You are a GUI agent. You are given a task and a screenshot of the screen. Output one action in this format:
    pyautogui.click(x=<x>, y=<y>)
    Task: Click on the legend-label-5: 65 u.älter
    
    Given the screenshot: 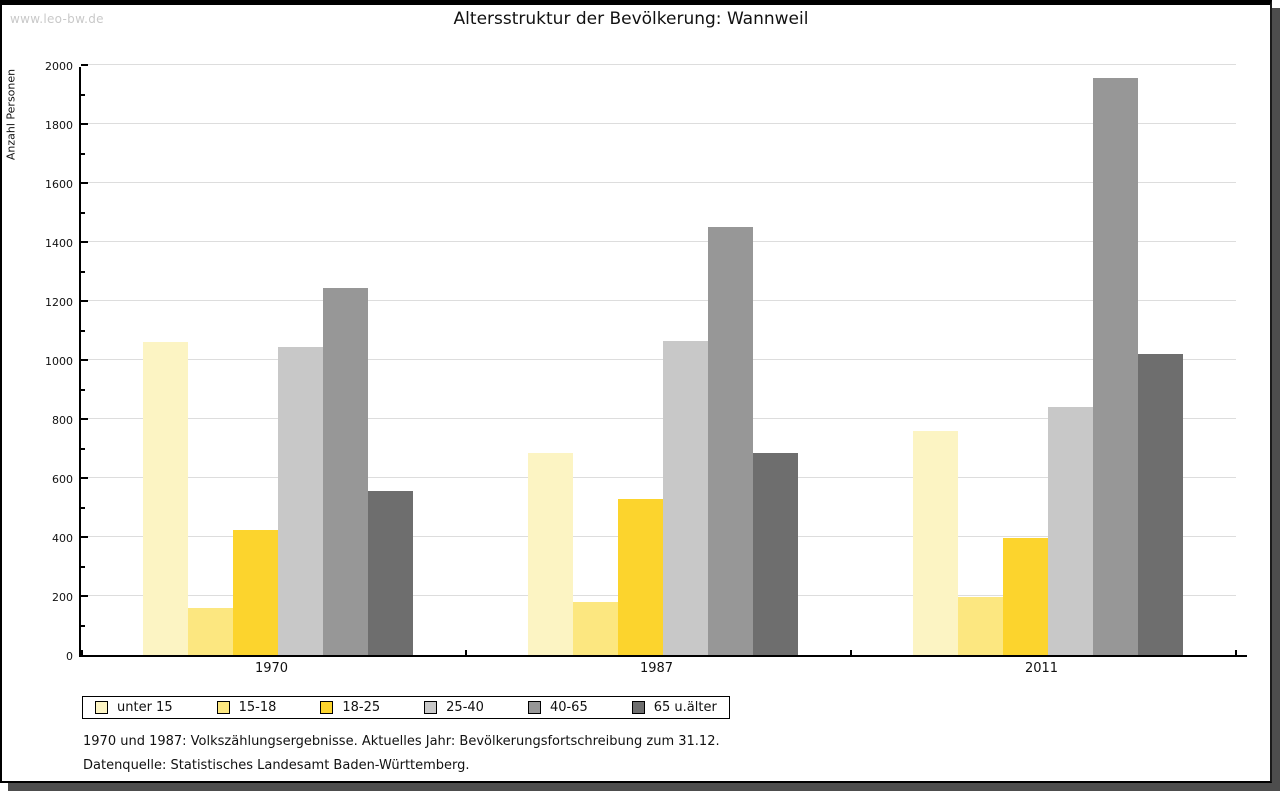 What is the action you would take?
    pyautogui.click(x=685, y=707)
    